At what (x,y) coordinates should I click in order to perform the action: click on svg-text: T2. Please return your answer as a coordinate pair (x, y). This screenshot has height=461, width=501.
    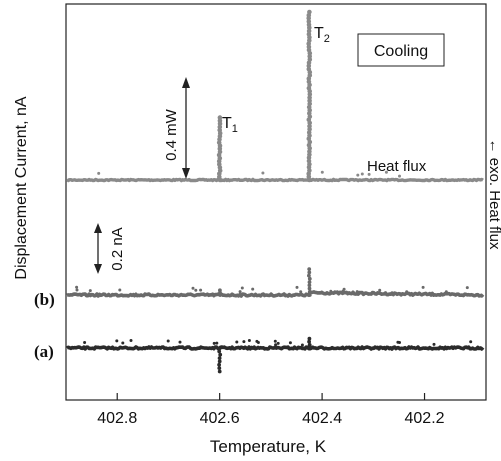
    Looking at the image, I should click on (322, 35).